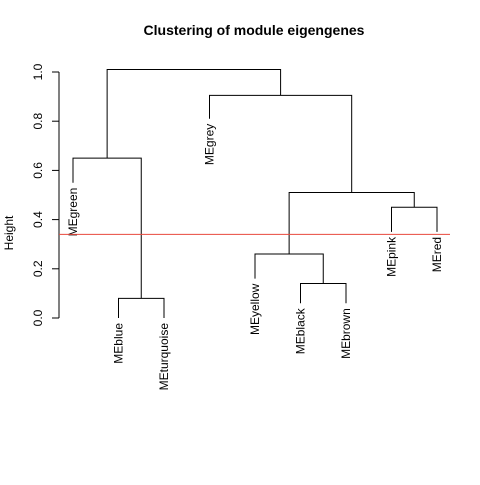  I want to click on leaf-label-mepink: MEpink, so click(392, 256).